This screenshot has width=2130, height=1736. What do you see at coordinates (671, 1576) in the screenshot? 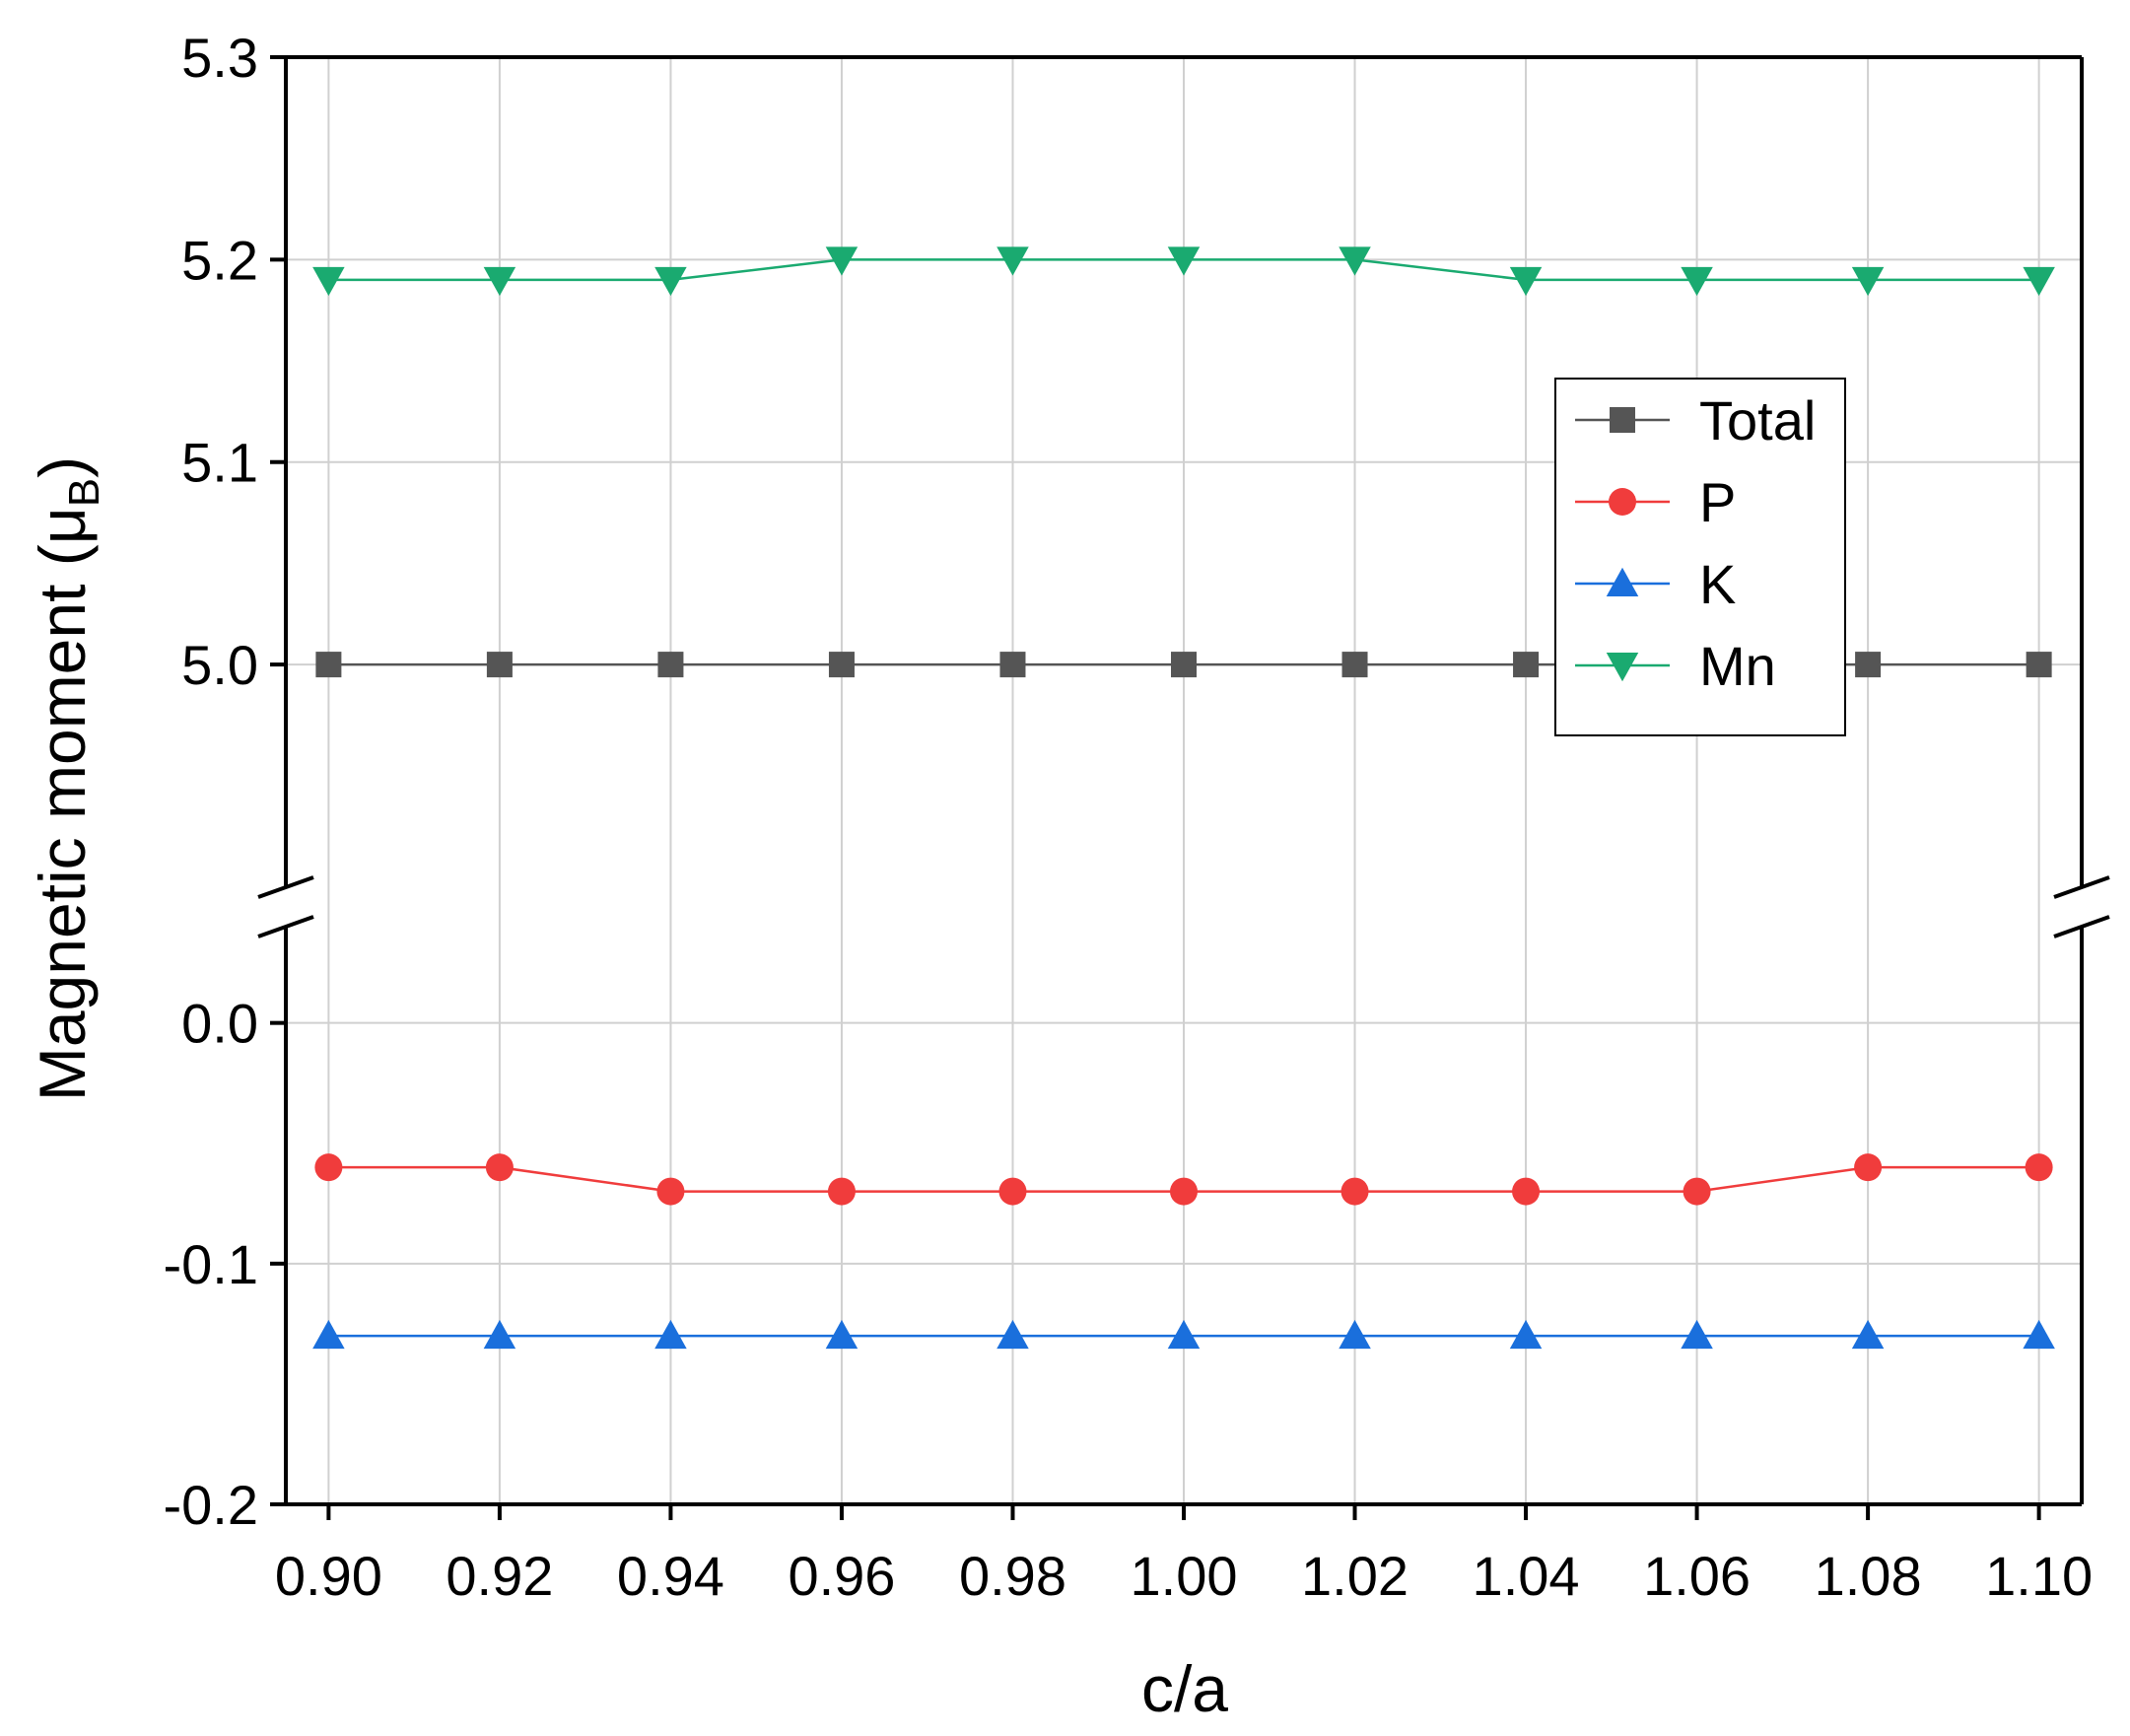
I see `x-tick-label: 0.94` at bounding box center [671, 1576].